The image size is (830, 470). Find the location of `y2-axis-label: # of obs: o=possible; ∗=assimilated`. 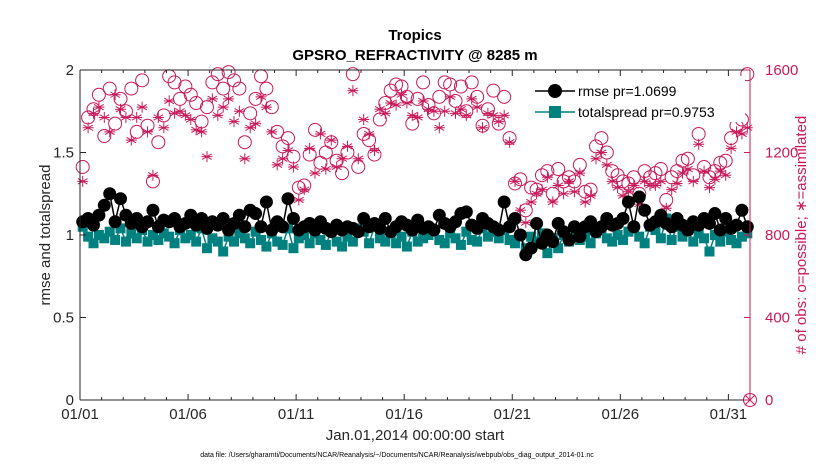

y2-axis-label: # of obs: o=possible; ∗=assimilated is located at coordinates (801, 235).